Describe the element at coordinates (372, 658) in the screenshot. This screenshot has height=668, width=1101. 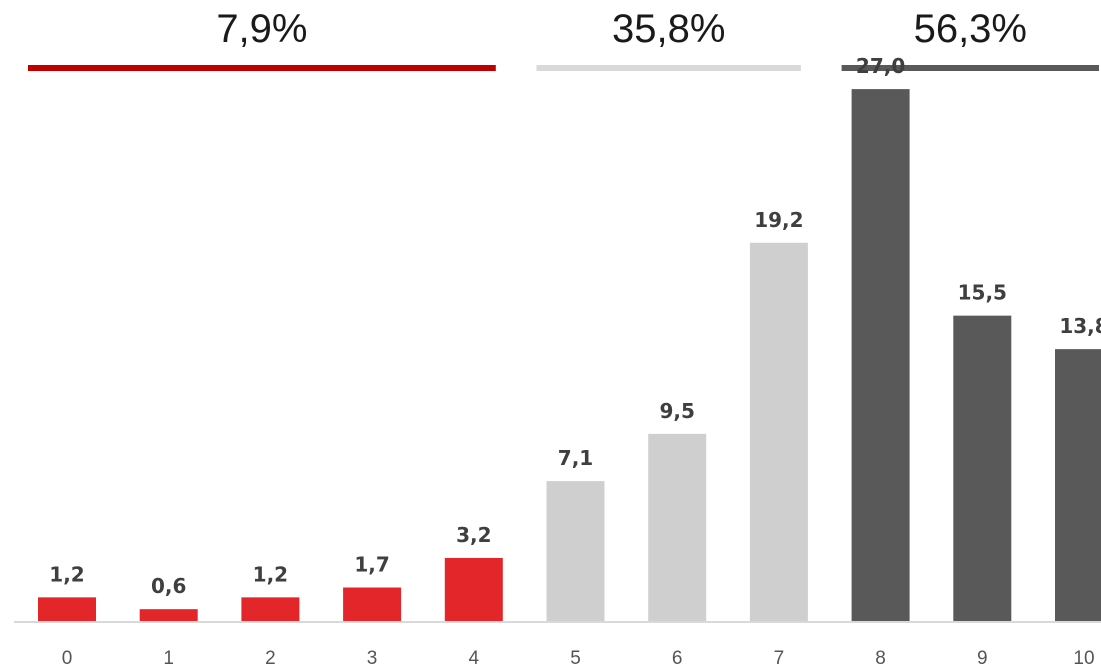
I see `x-tick-label-3: 3` at that location.